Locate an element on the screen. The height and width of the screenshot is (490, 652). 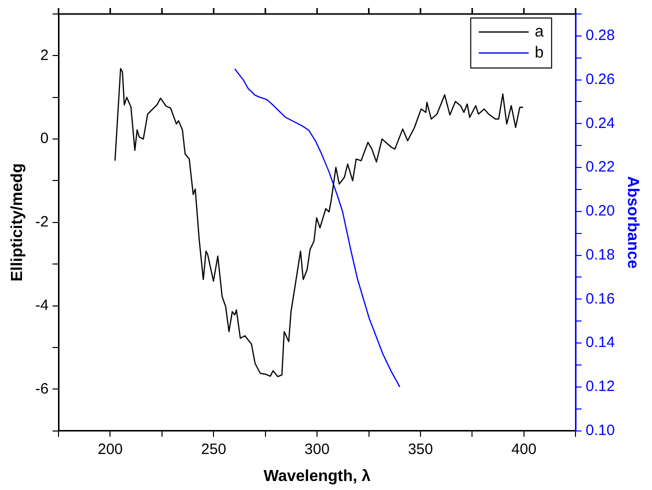
y-tick-label: 2 is located at coordinates (44, 55).